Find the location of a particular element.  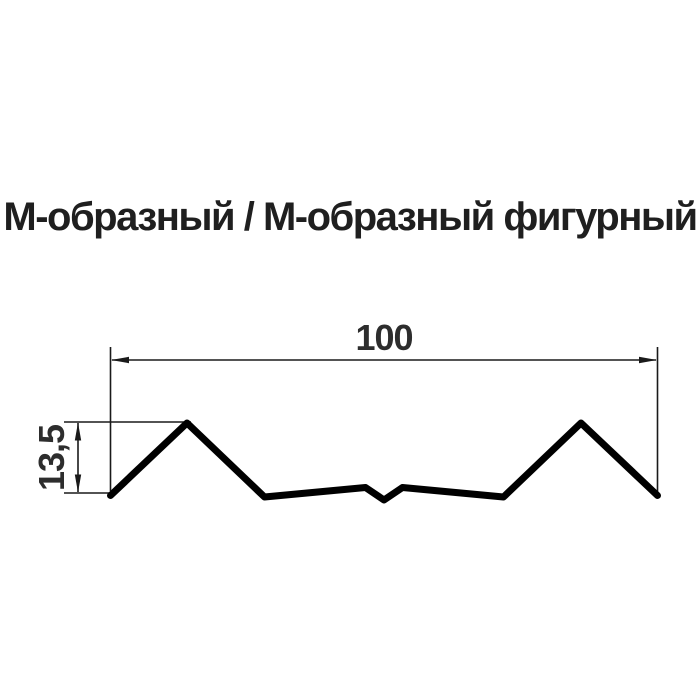

arrow-right-icon is located at coordinates (648, 360).